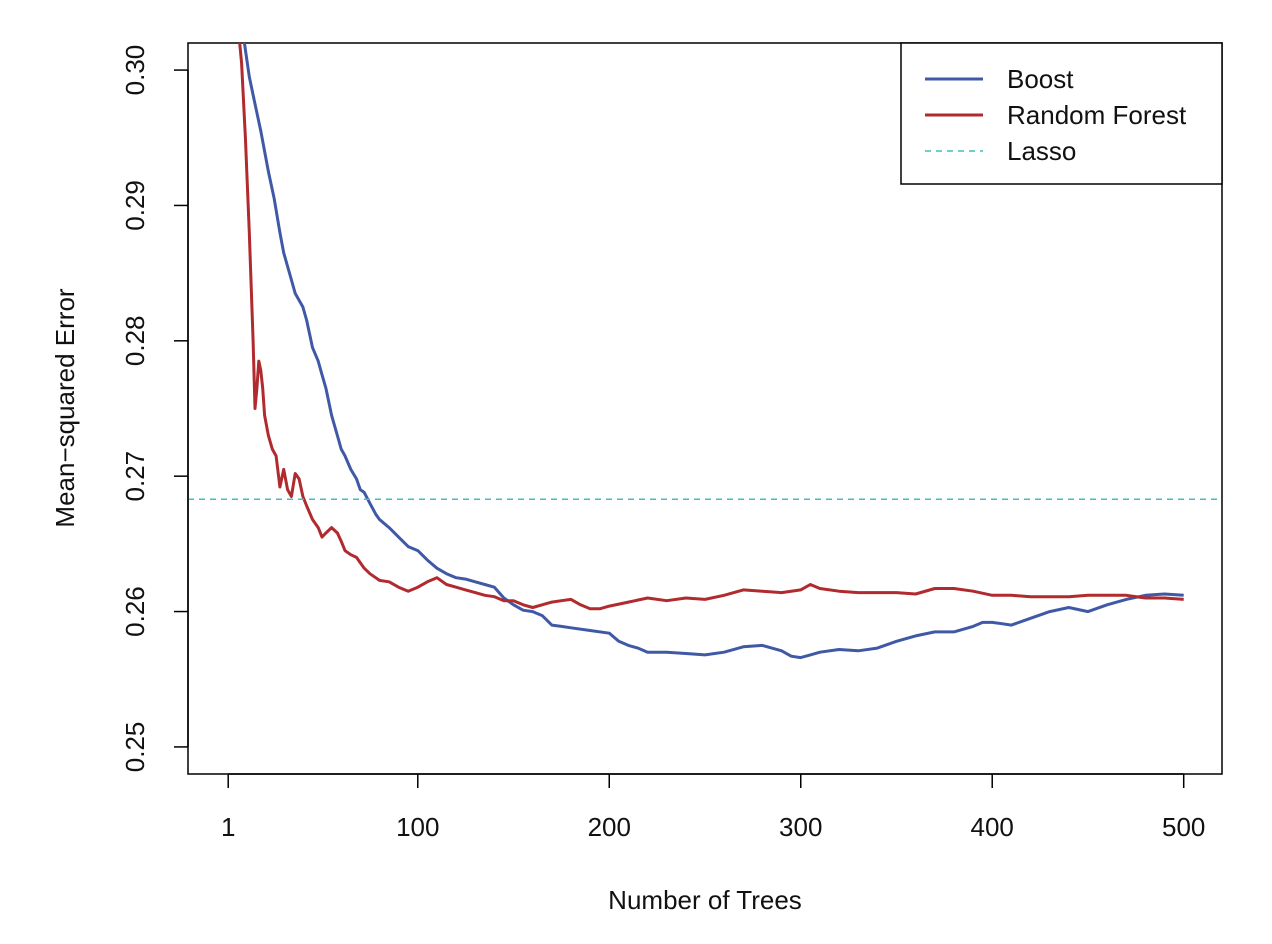 This screenshot has height=944, width=1272. What do you see at coordinates (705, 900) in the screenshot?
I see `x-axis-title: Number of Trees` at bounding box center [705, 900].